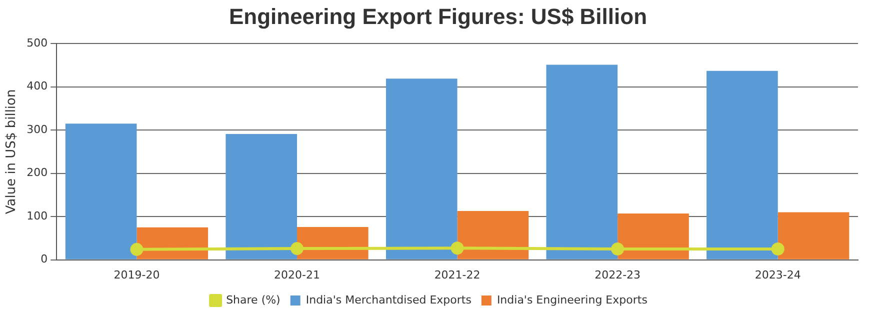 This screenshot has height=320, width=876. I want to click on x-tick-label: 2023-24, so click(777, 275).